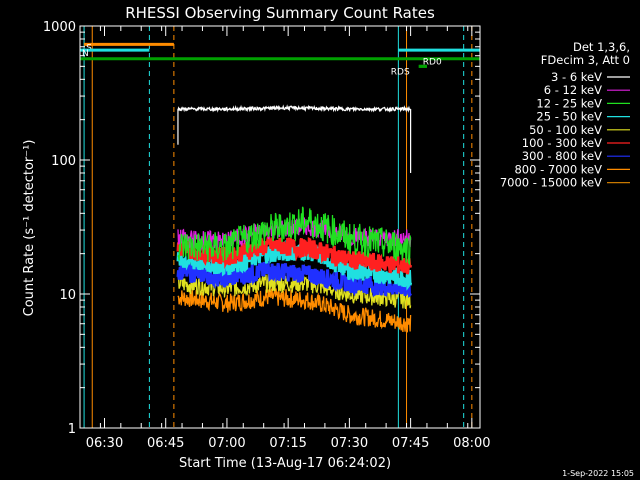 The image size is (640, 480). I want to click on legend-label-7: 800 - 7000 keV, so click(558, 169).